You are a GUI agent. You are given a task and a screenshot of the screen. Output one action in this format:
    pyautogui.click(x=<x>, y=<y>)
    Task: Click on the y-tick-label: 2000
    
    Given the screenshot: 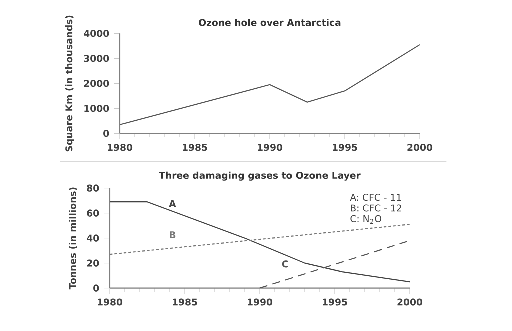 What is the action you would take?
    pyautogui.click(x=97, y=84)
    